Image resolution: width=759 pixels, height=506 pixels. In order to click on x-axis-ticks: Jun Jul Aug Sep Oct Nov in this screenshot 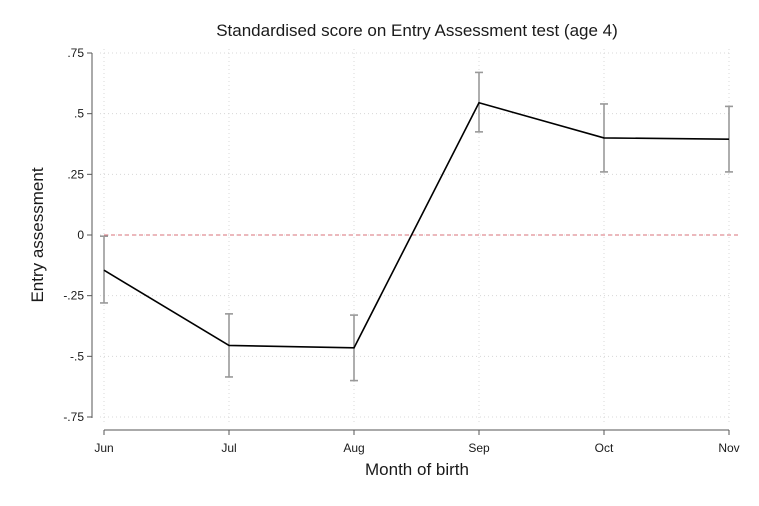, I will do `click(417, 442)`.